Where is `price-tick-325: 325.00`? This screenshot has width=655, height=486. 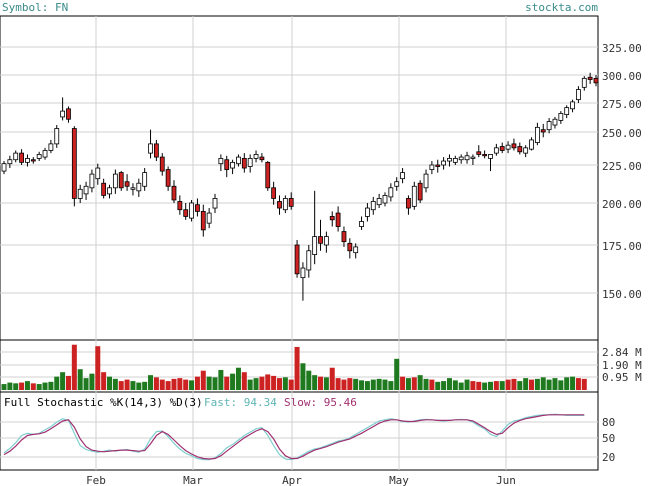
price-tick-325: 325.00 is located at coordinates (622, 48).